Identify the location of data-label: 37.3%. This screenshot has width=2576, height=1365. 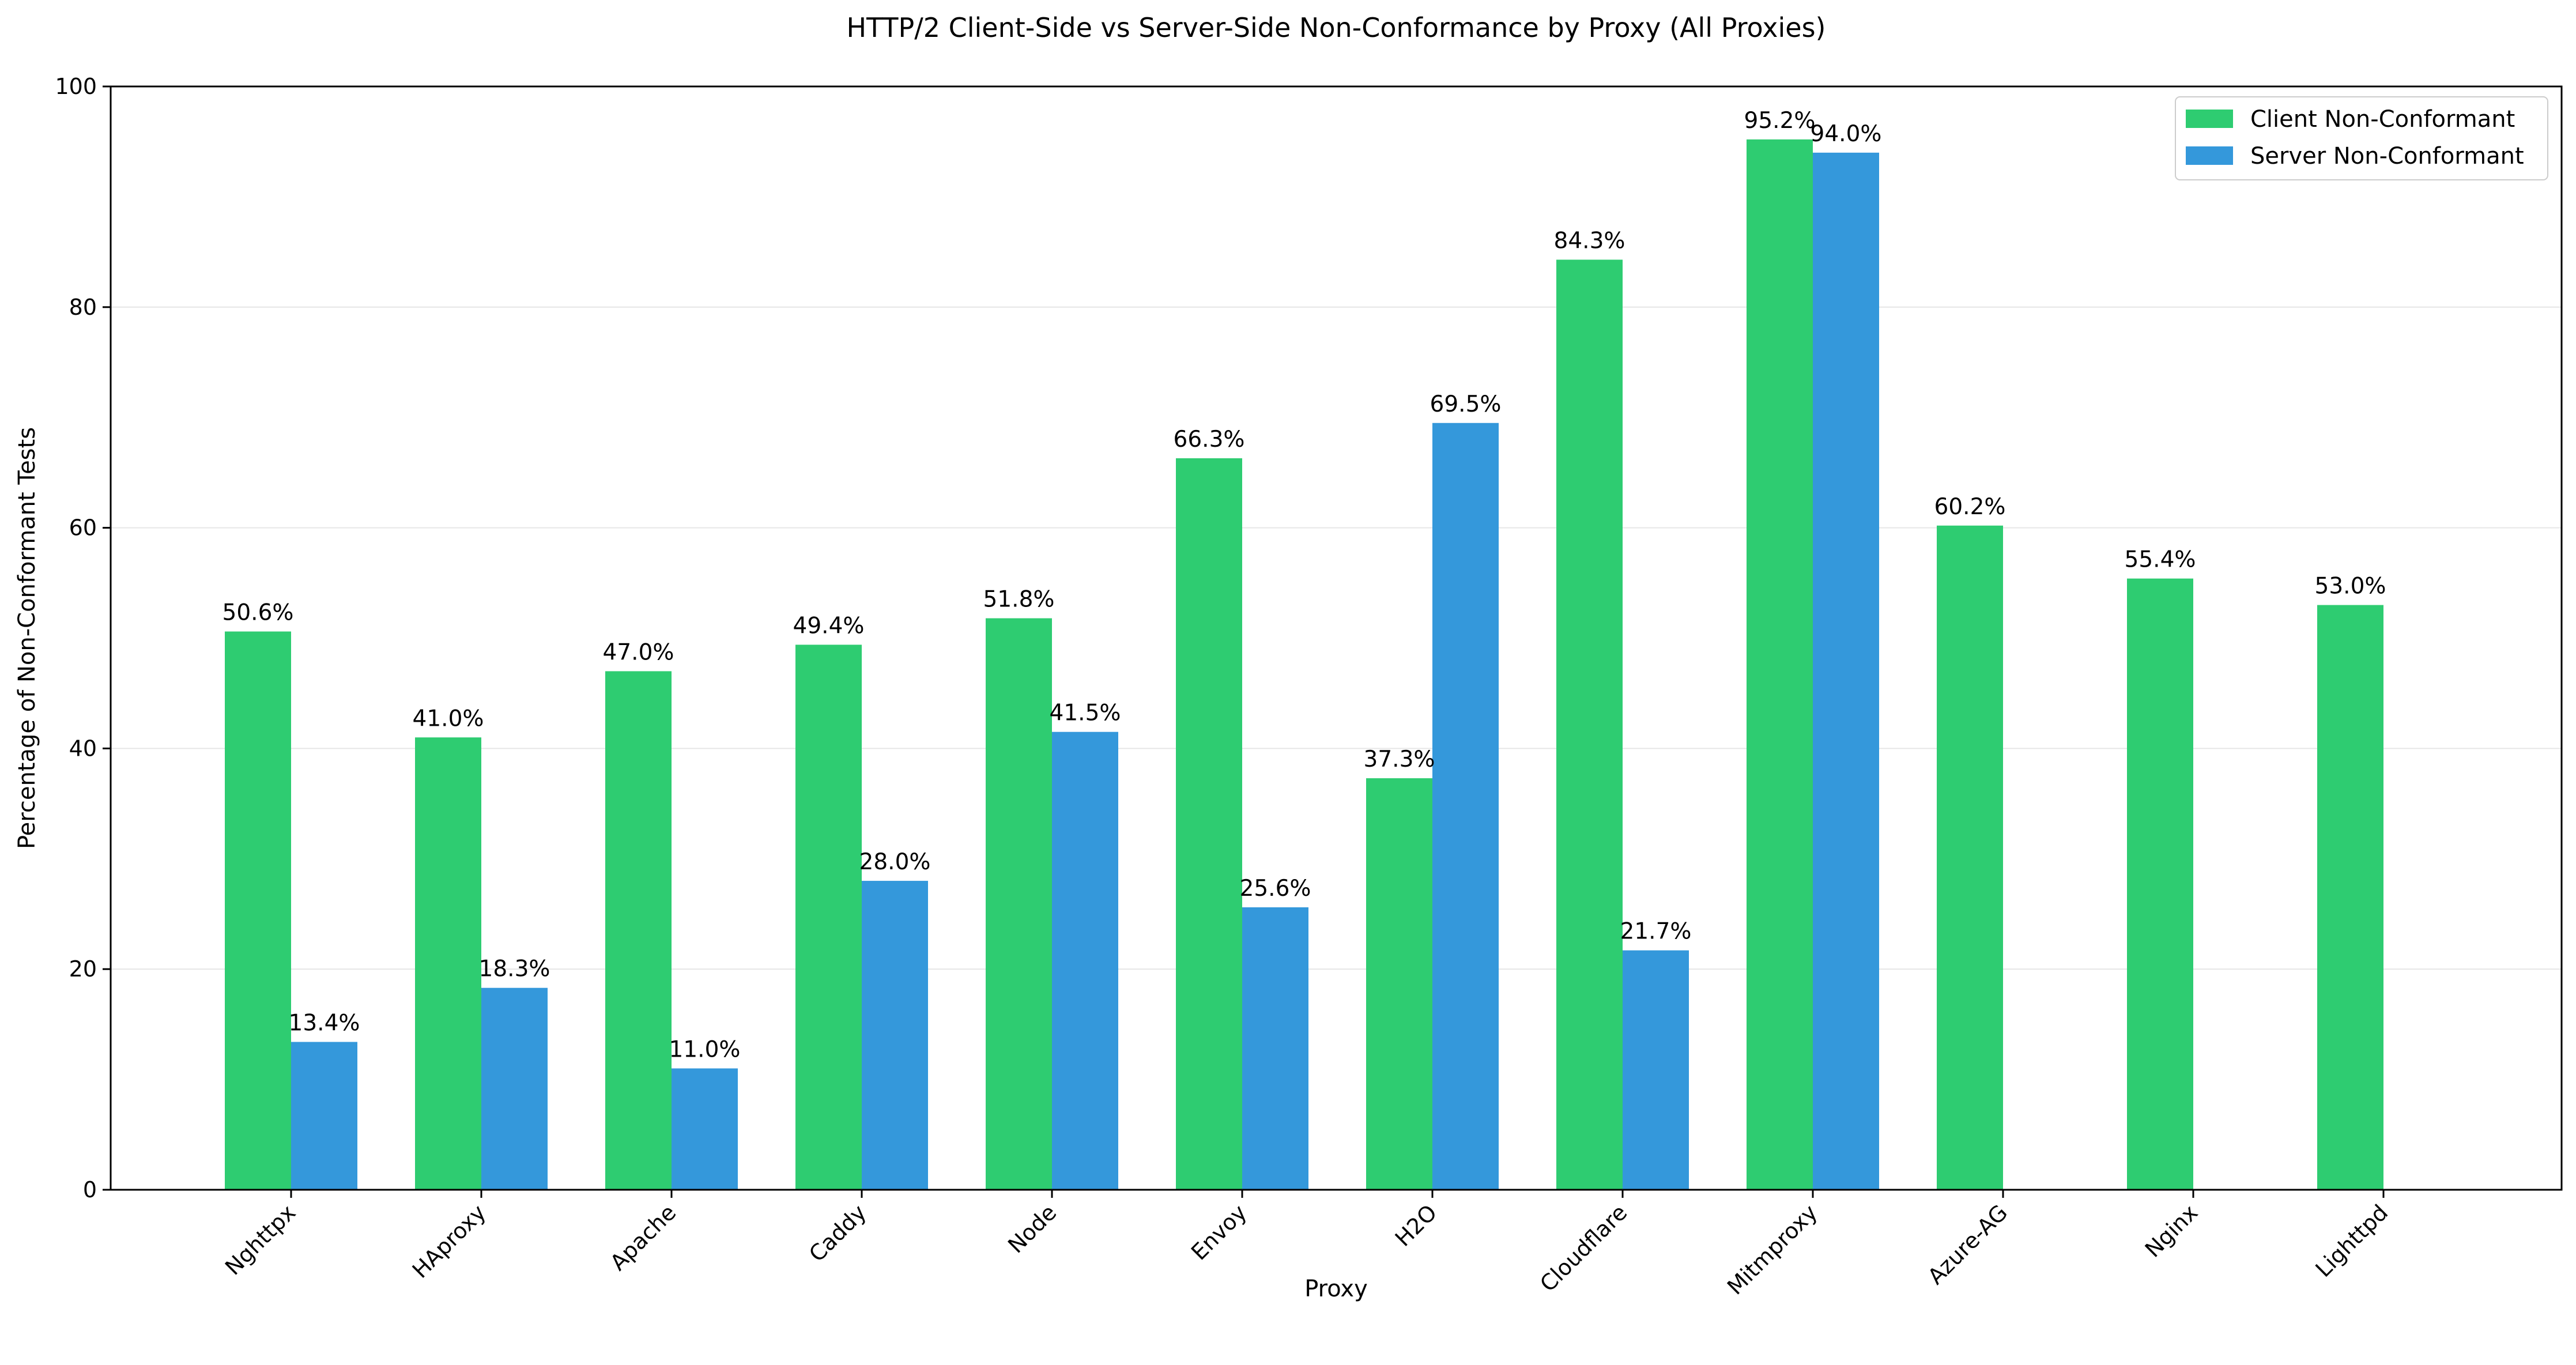
(1399, 759).